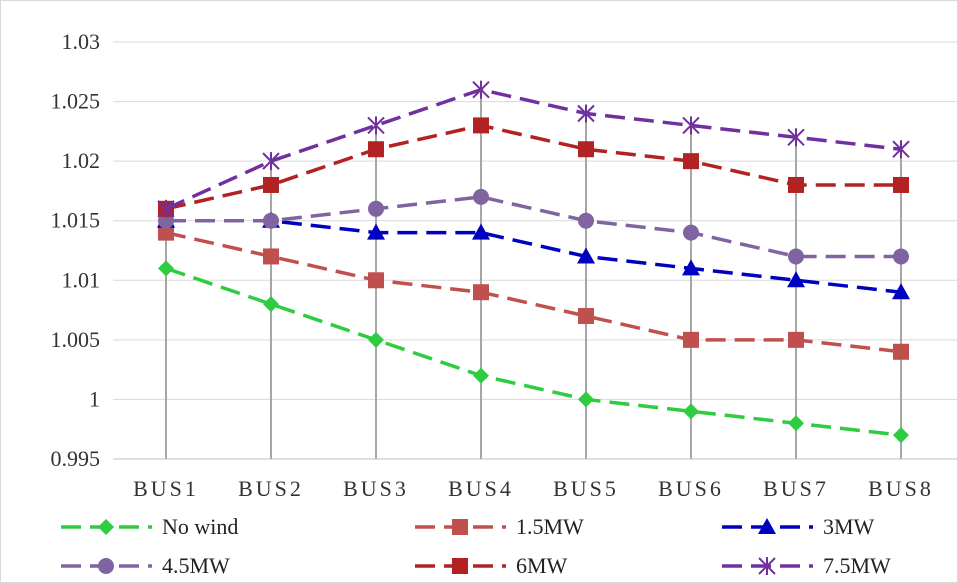  What do you see at coordinates (491, 565) in the screenshot?
I see `legend-item: 6MW` at bounding box center [491, 565].